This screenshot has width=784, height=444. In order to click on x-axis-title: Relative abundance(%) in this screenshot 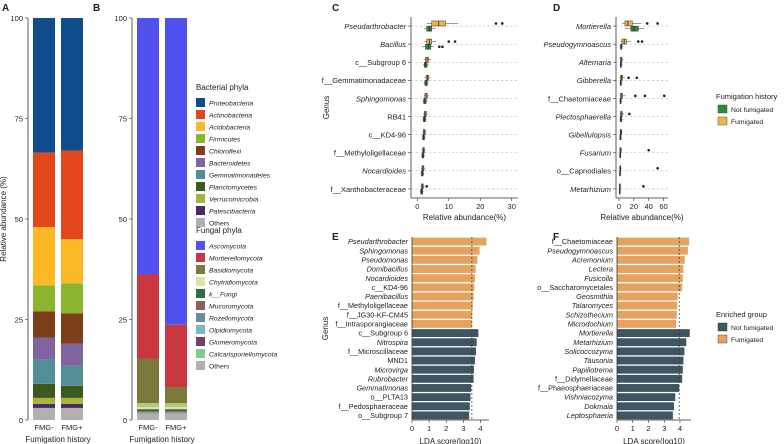, I will do `click(464, 217)`.